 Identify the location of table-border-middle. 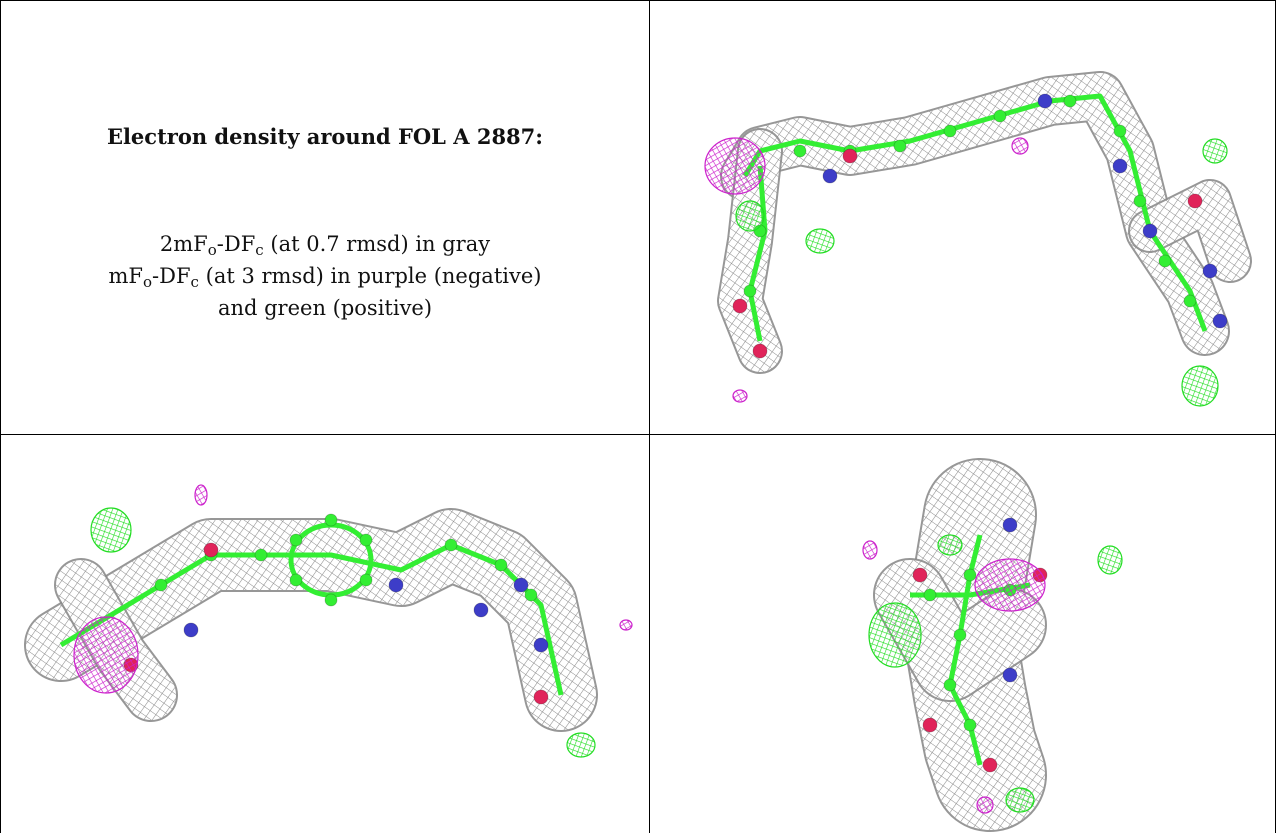
(649, 416).